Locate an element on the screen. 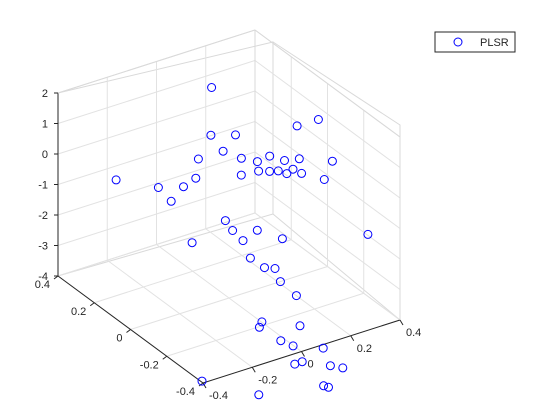 This screenshot has height=420, width=560. legend-box is located at coordinates (475, 42).